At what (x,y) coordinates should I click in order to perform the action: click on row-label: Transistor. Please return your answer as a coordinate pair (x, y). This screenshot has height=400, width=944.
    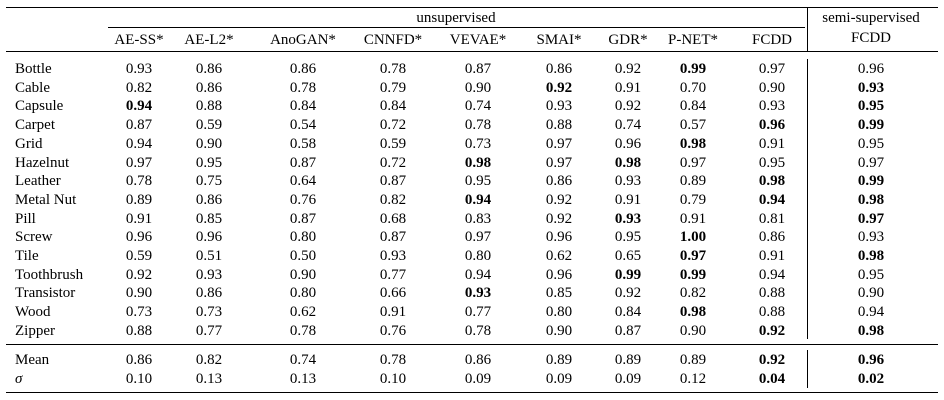
    Looking at the image, I should click on (45, 293).